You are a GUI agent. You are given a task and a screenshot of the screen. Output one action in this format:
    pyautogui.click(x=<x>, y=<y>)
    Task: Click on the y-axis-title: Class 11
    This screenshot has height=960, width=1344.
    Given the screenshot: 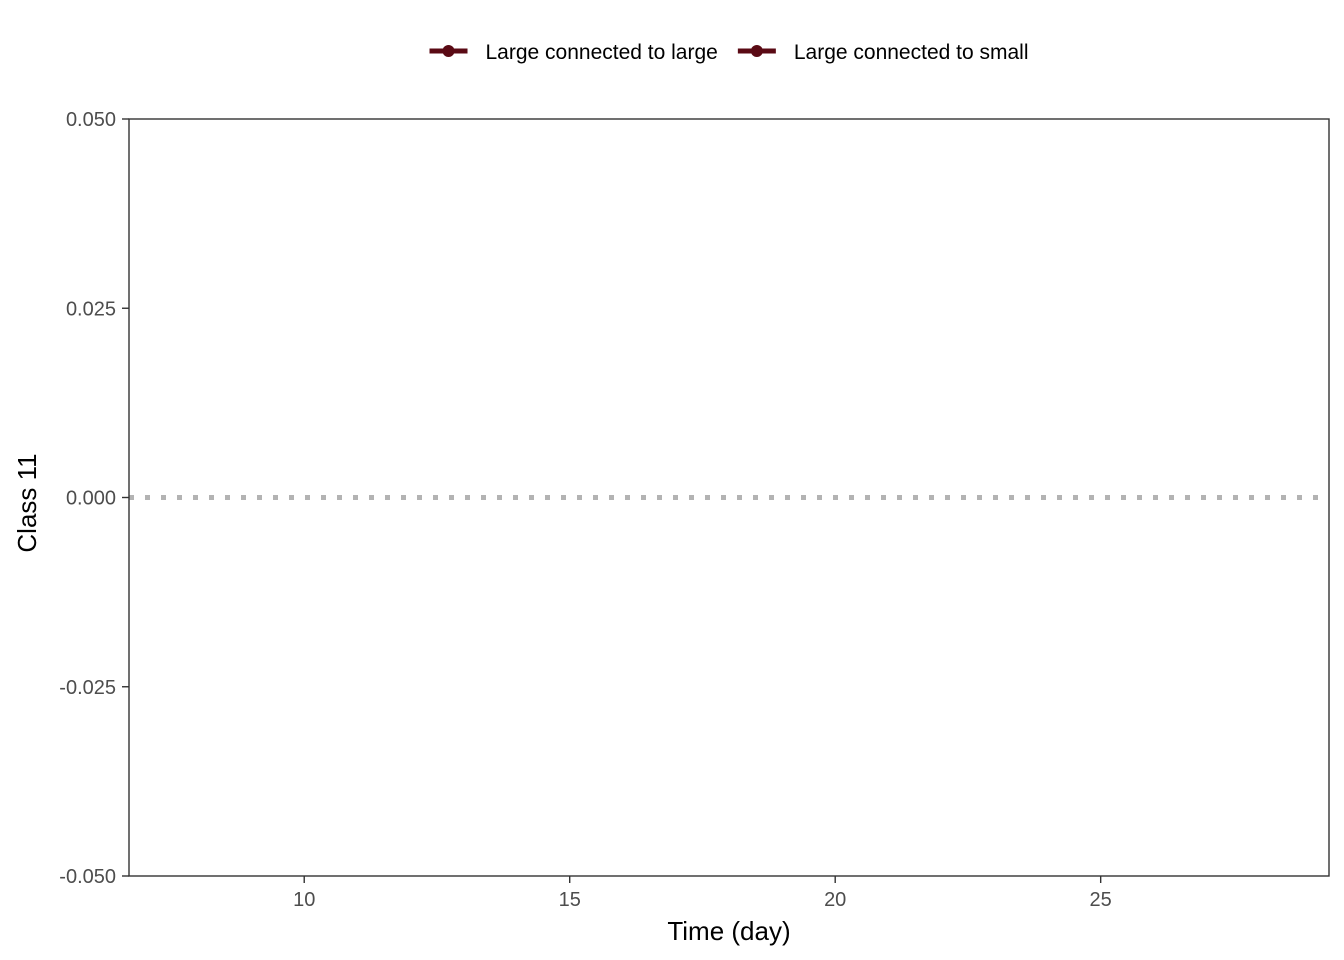 What is the action you would take?
    pyautogui.click(x=27, y=502)
    